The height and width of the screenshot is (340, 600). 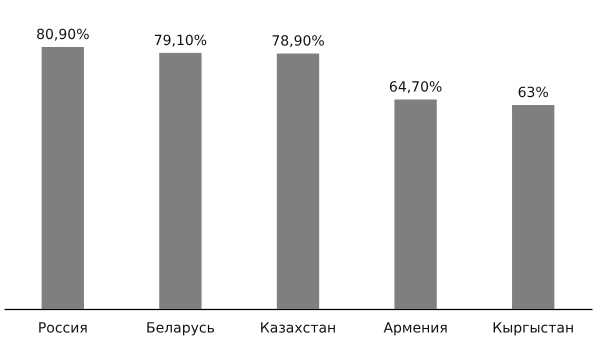 I want to click on x-tick-label: Казахстан, so click(x=298, y=328).